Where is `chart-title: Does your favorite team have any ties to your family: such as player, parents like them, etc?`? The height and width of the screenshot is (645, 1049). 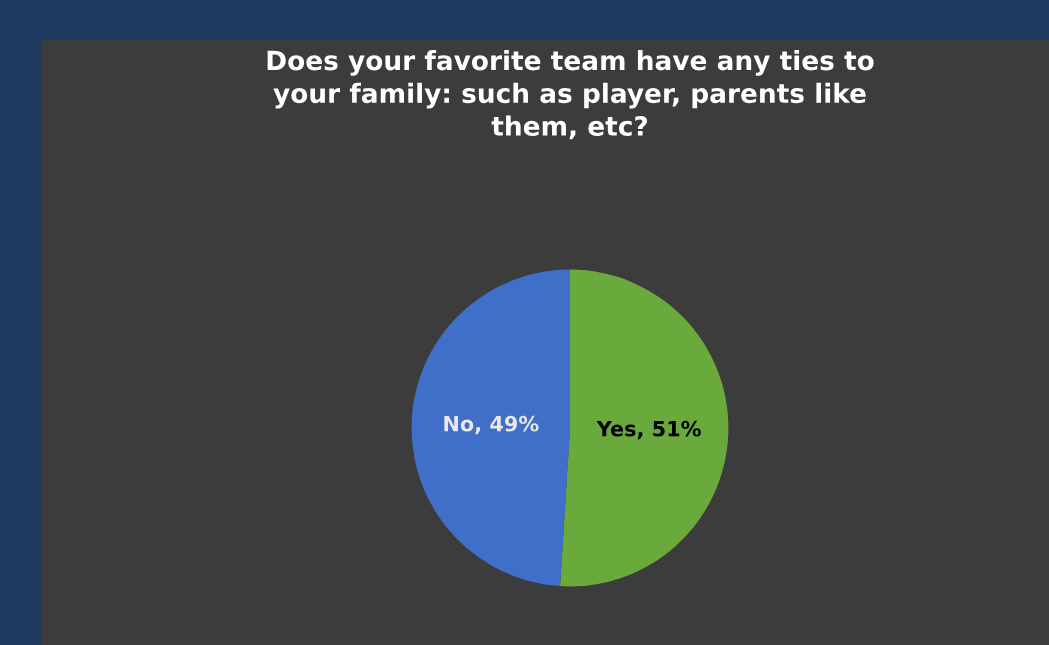
chart-title: Does your favorite team have any ties to your family: such as player, parents like them, etc? is located at coordinates (570, 95).